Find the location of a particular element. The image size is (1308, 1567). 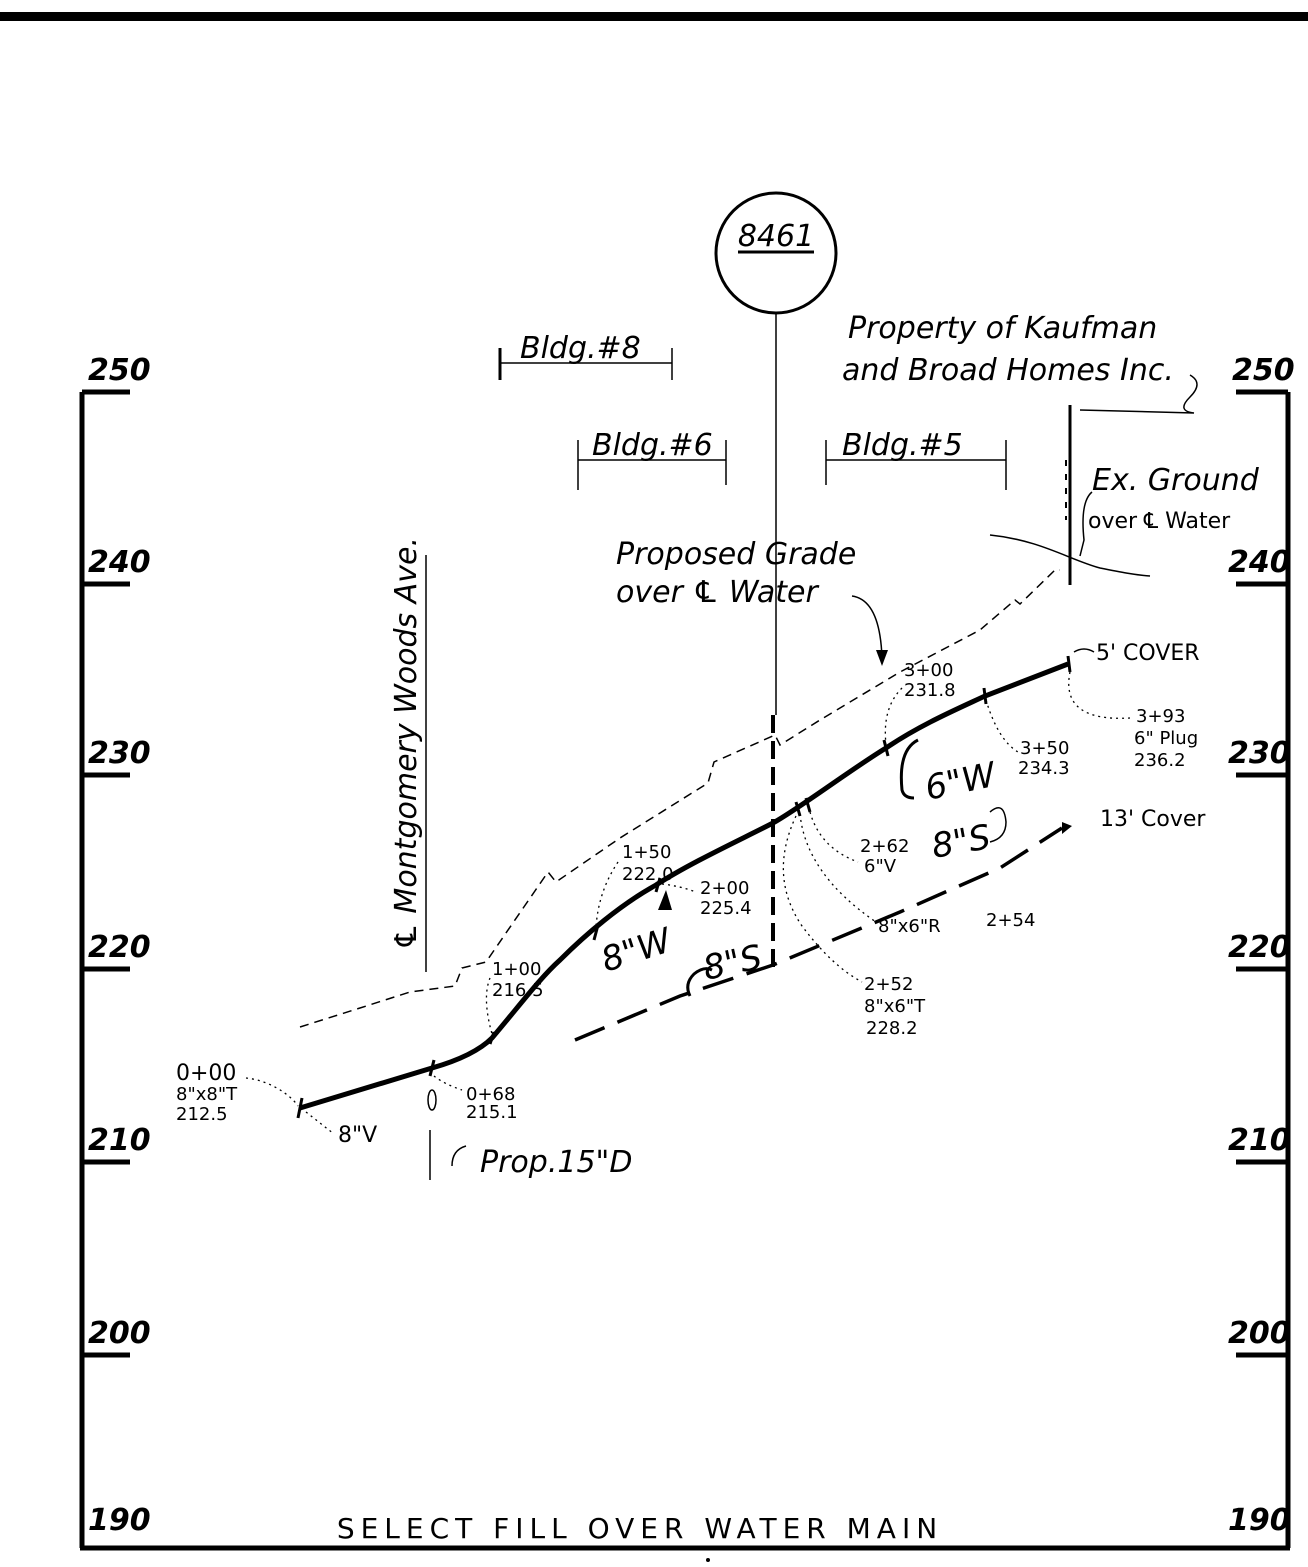

sheet-number: 8461 is located at coordinates (776, 236).